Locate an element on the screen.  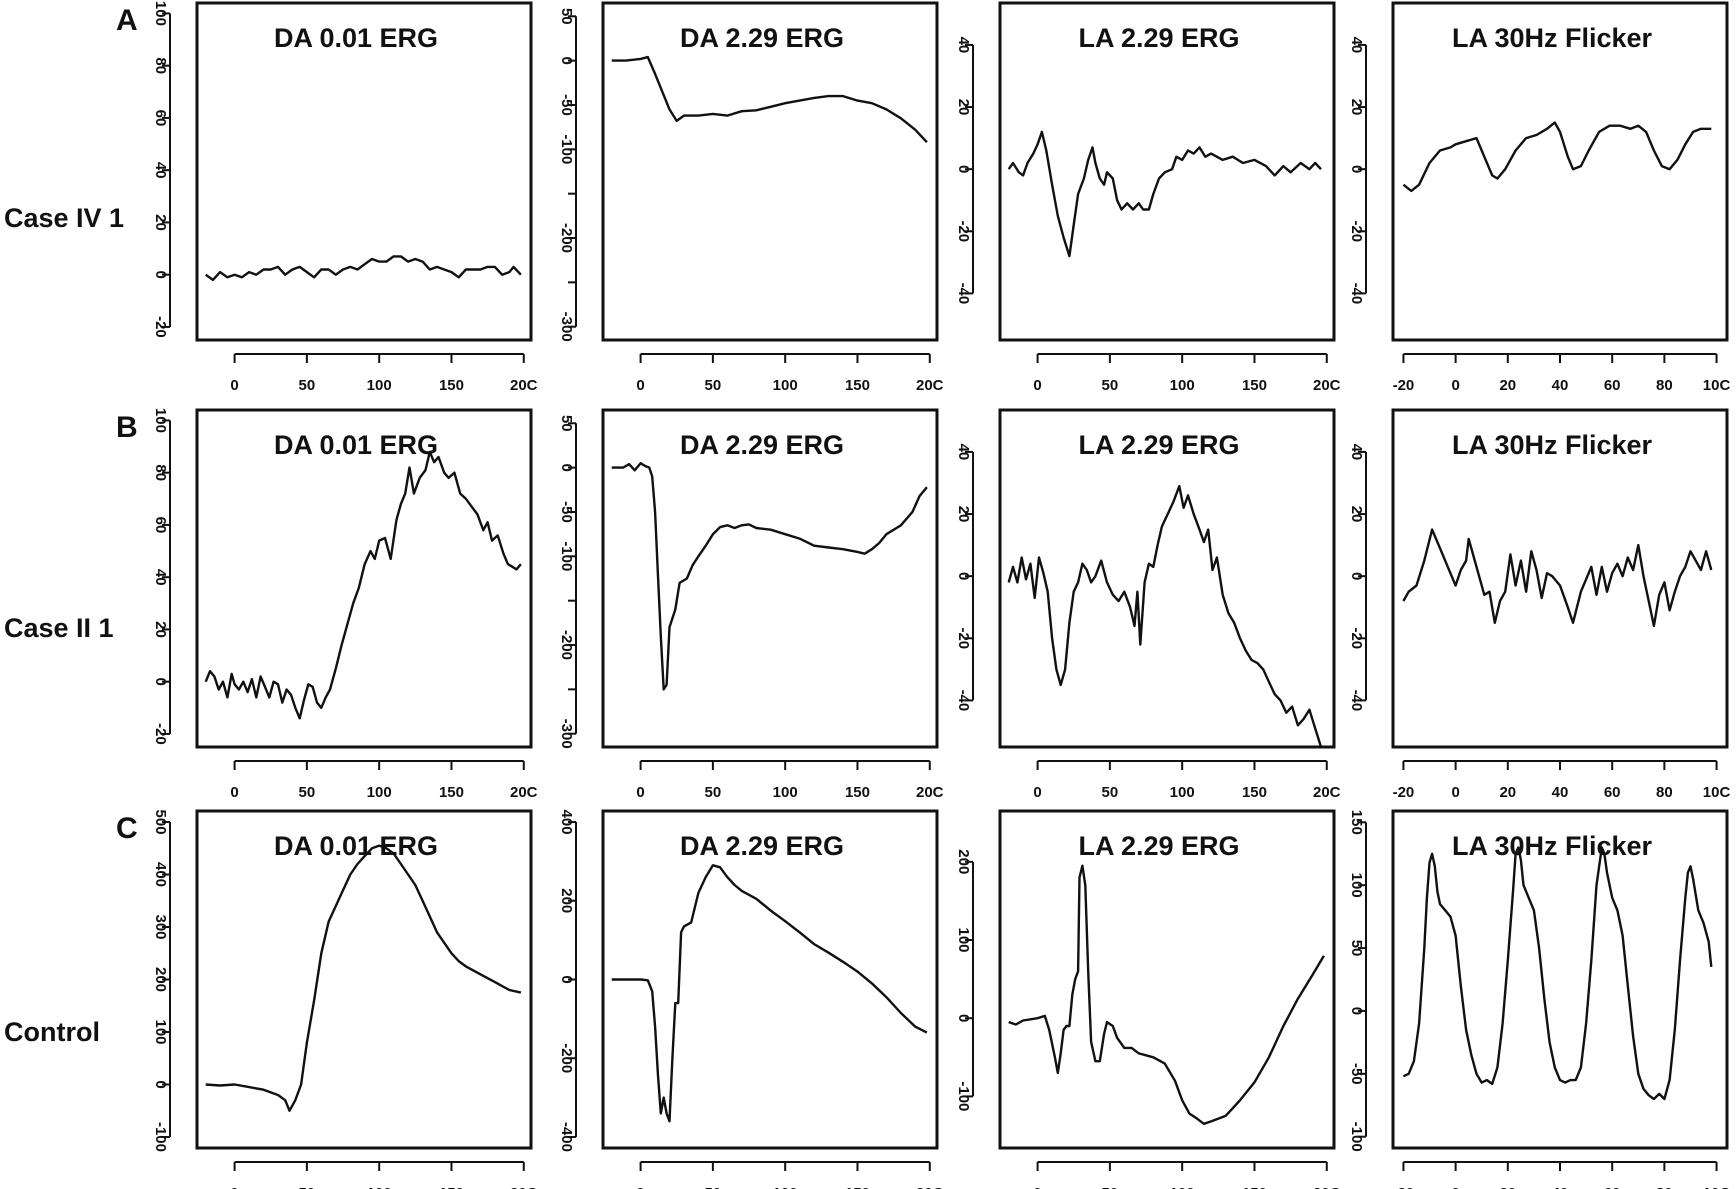
erg-panel: LA 2.29 ERG -40 -20 0 20 40 0 50 100 150 20C is located at coordinates (1148, 197).